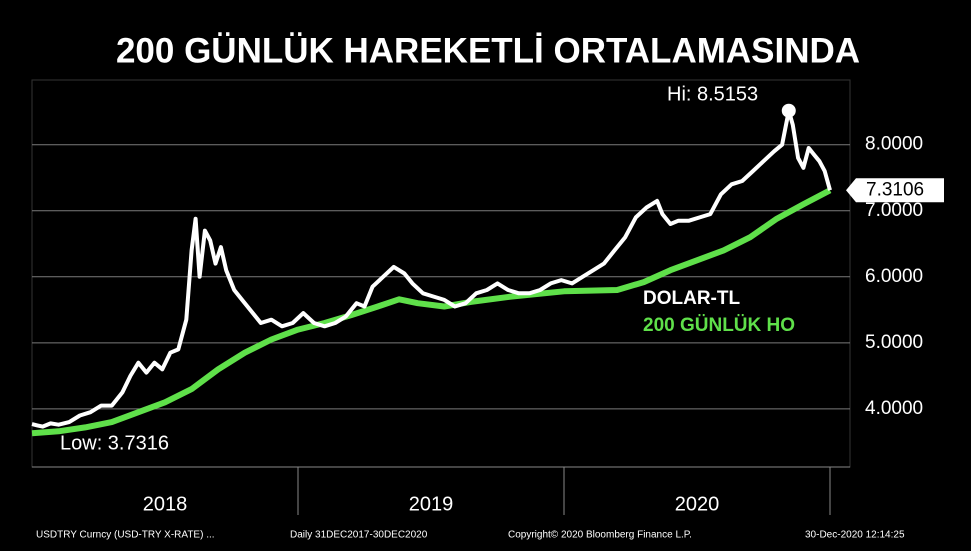 The image size is (971, 551). Describe the element at coordinates (894, 210) in the screenshot. I see `y-tick-label: 7.0000` at that location.